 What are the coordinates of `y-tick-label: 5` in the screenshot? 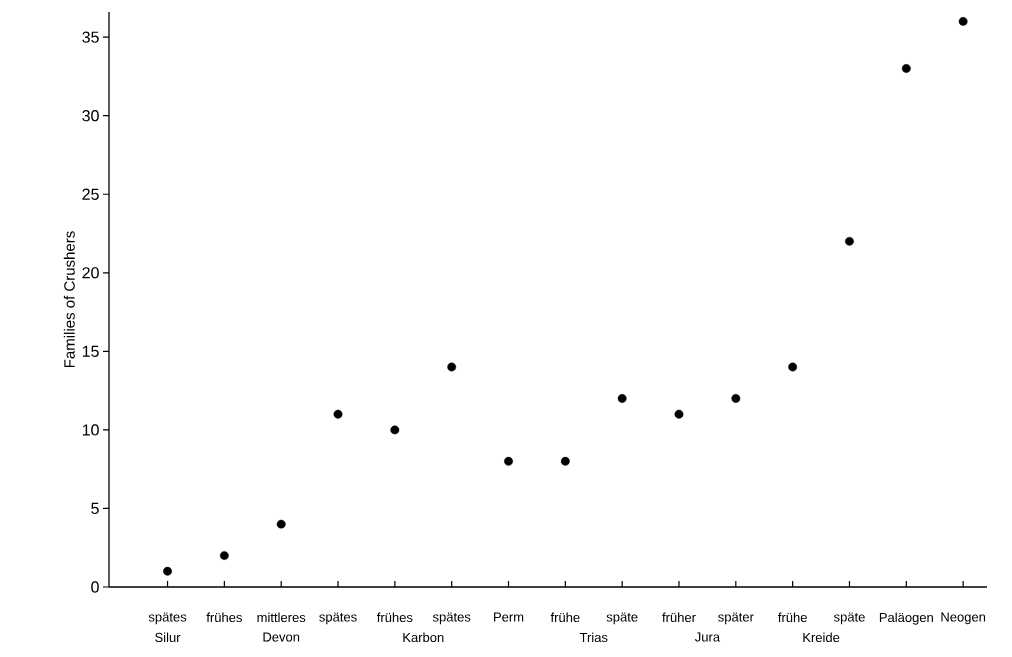 It's located at (95, 508).